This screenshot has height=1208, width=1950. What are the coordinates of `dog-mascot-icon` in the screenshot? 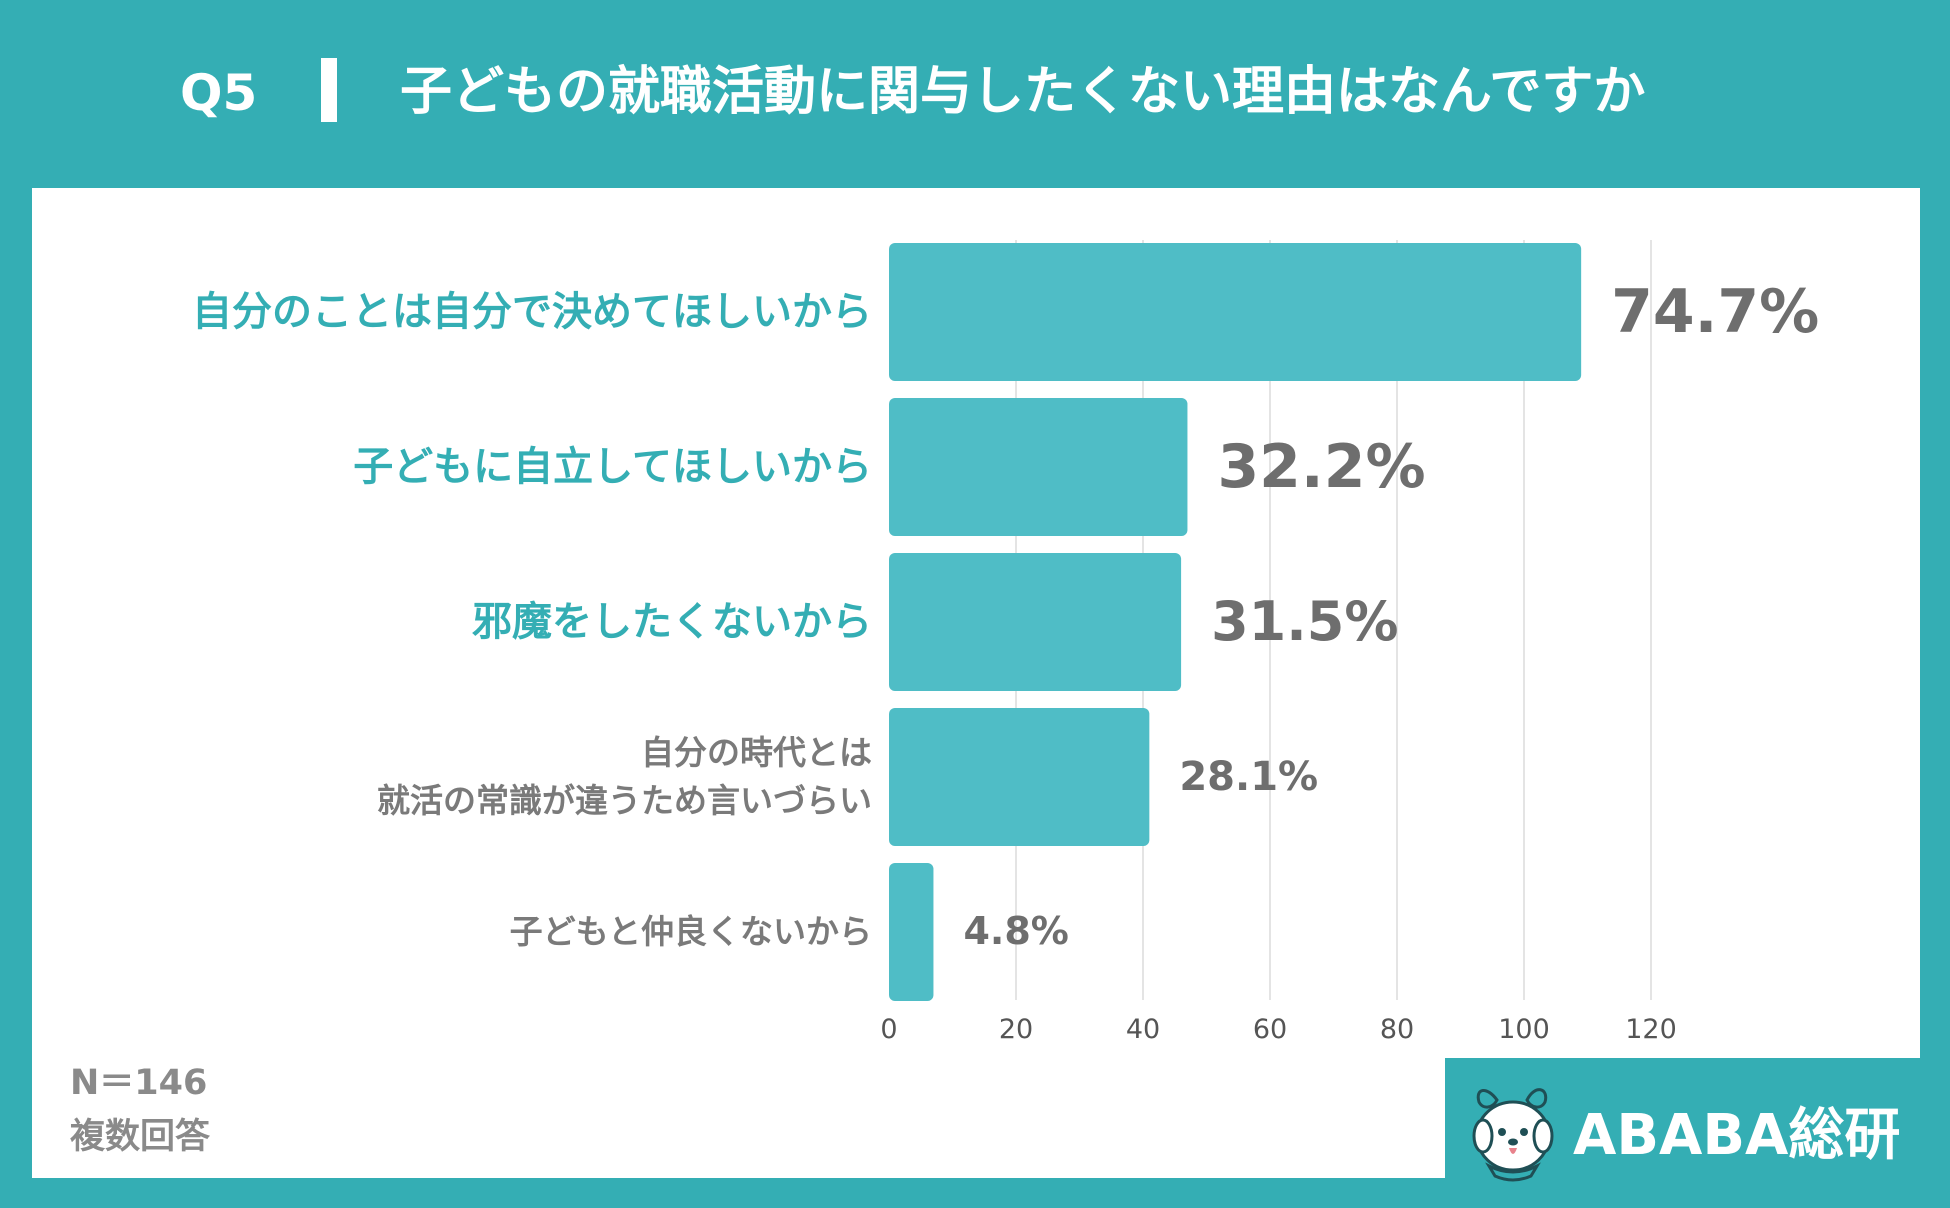 It's located at (1513, 1135).